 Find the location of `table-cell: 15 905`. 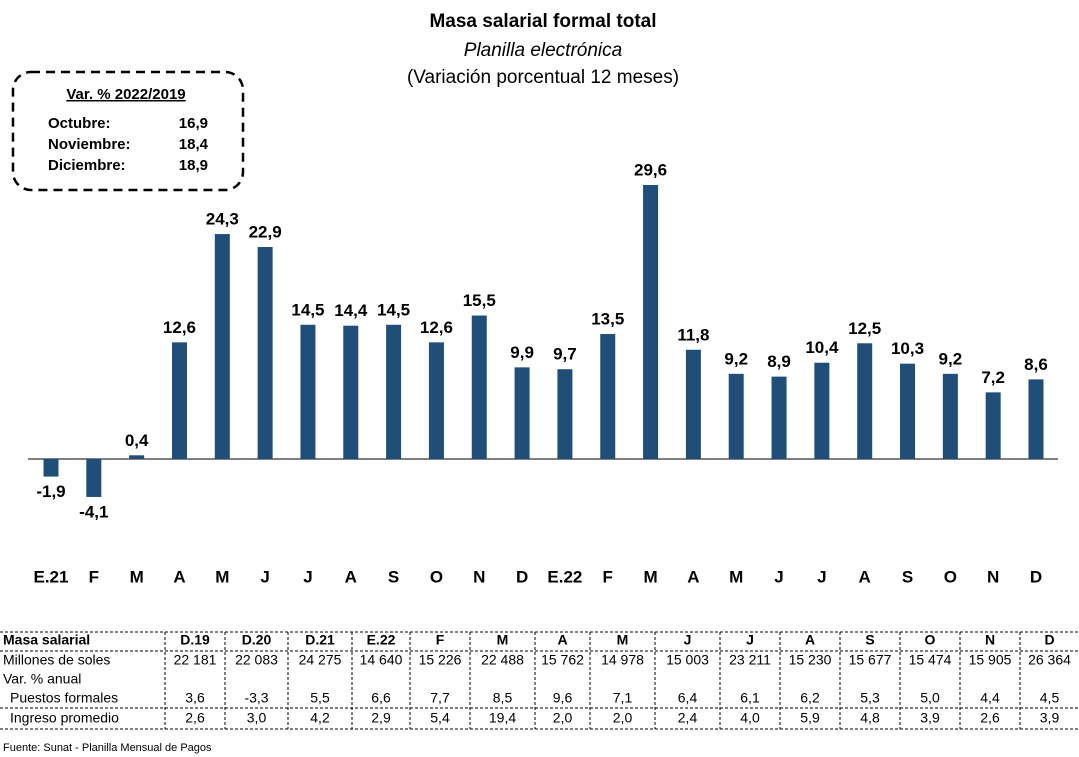

table-cell: 15 905 is located at coordinates (990, 660).